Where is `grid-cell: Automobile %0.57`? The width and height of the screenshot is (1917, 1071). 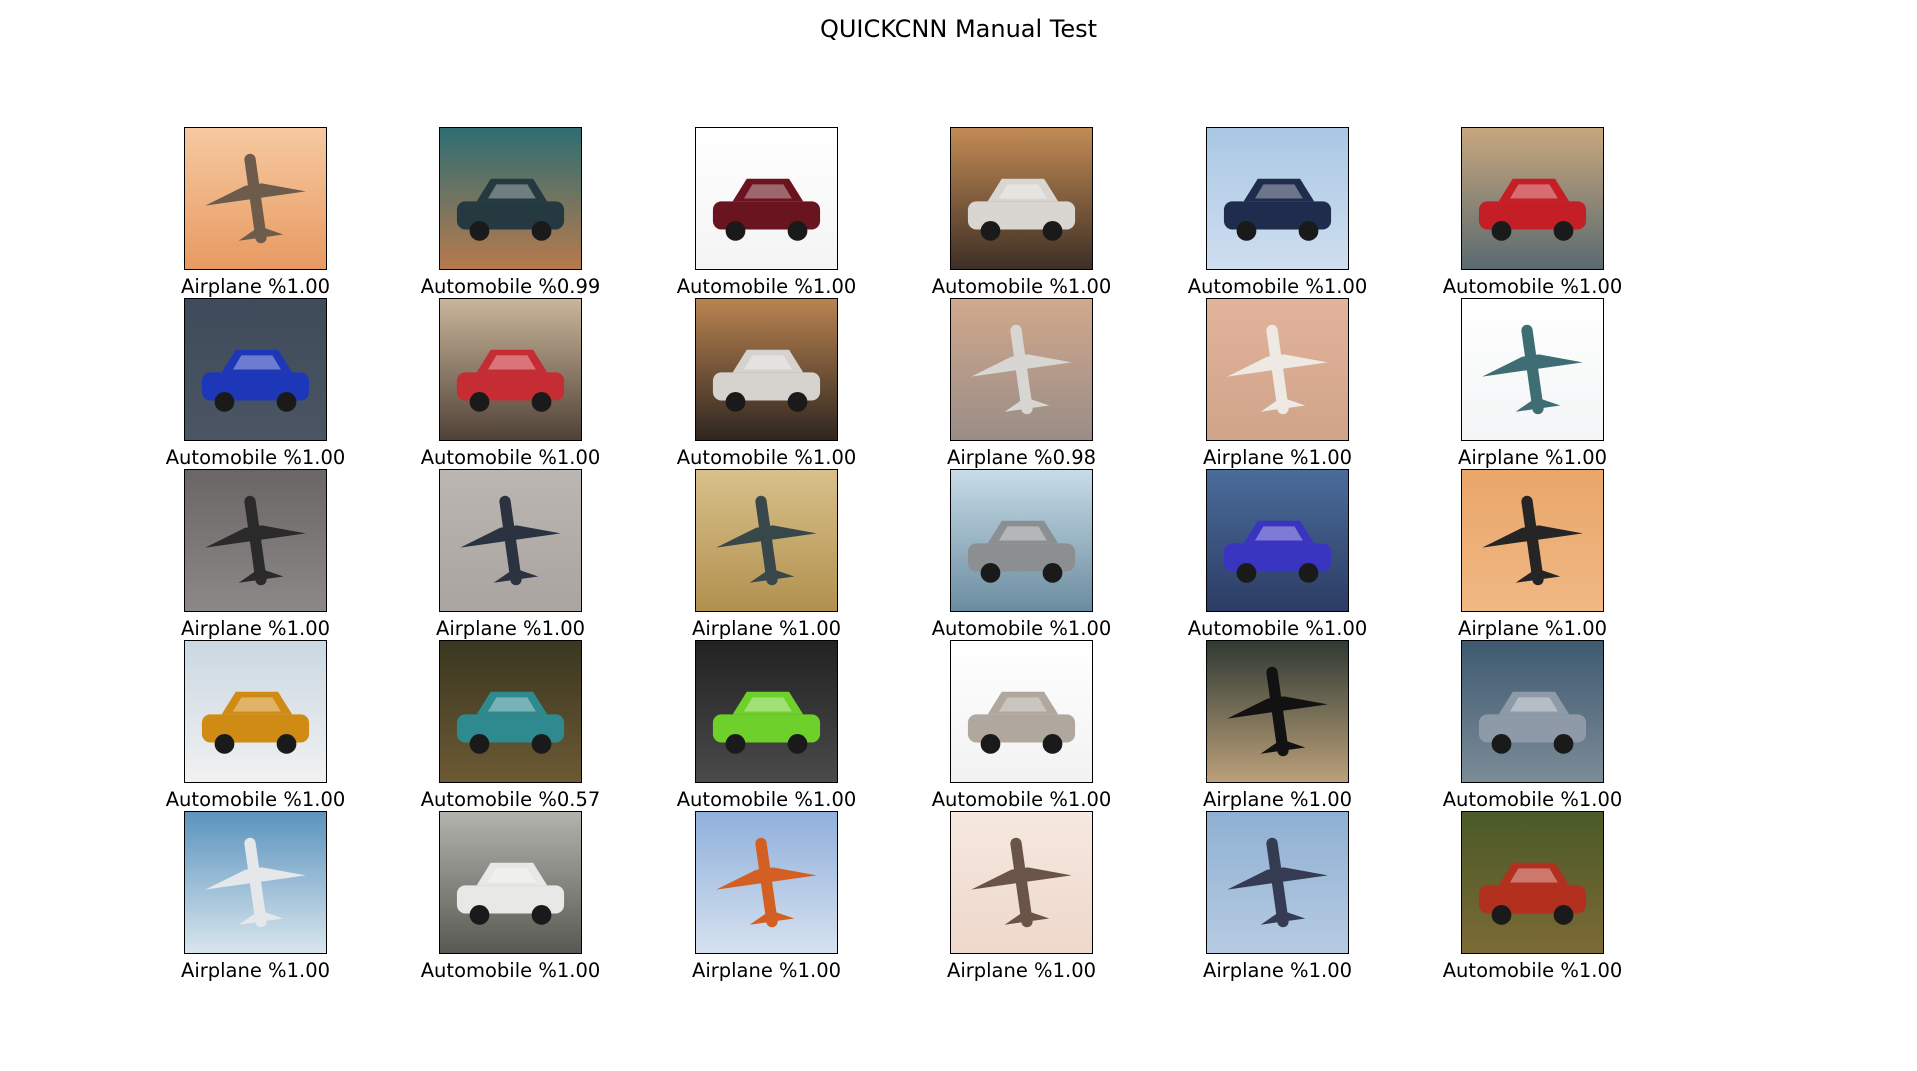
grid-cell: Automobile %0.57 is located at coordinates (497, 727).